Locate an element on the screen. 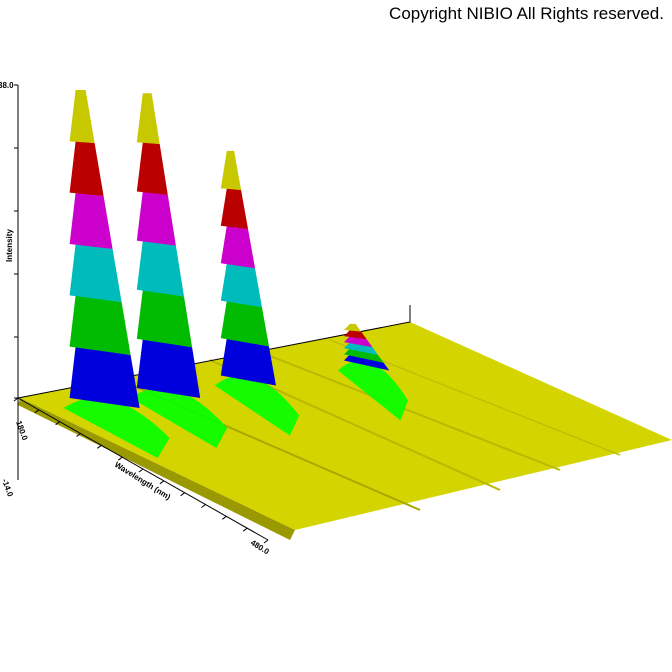 The width and height of the screenshot is (672, 672). z-axis-ticks is located at coordinates (16, 241).